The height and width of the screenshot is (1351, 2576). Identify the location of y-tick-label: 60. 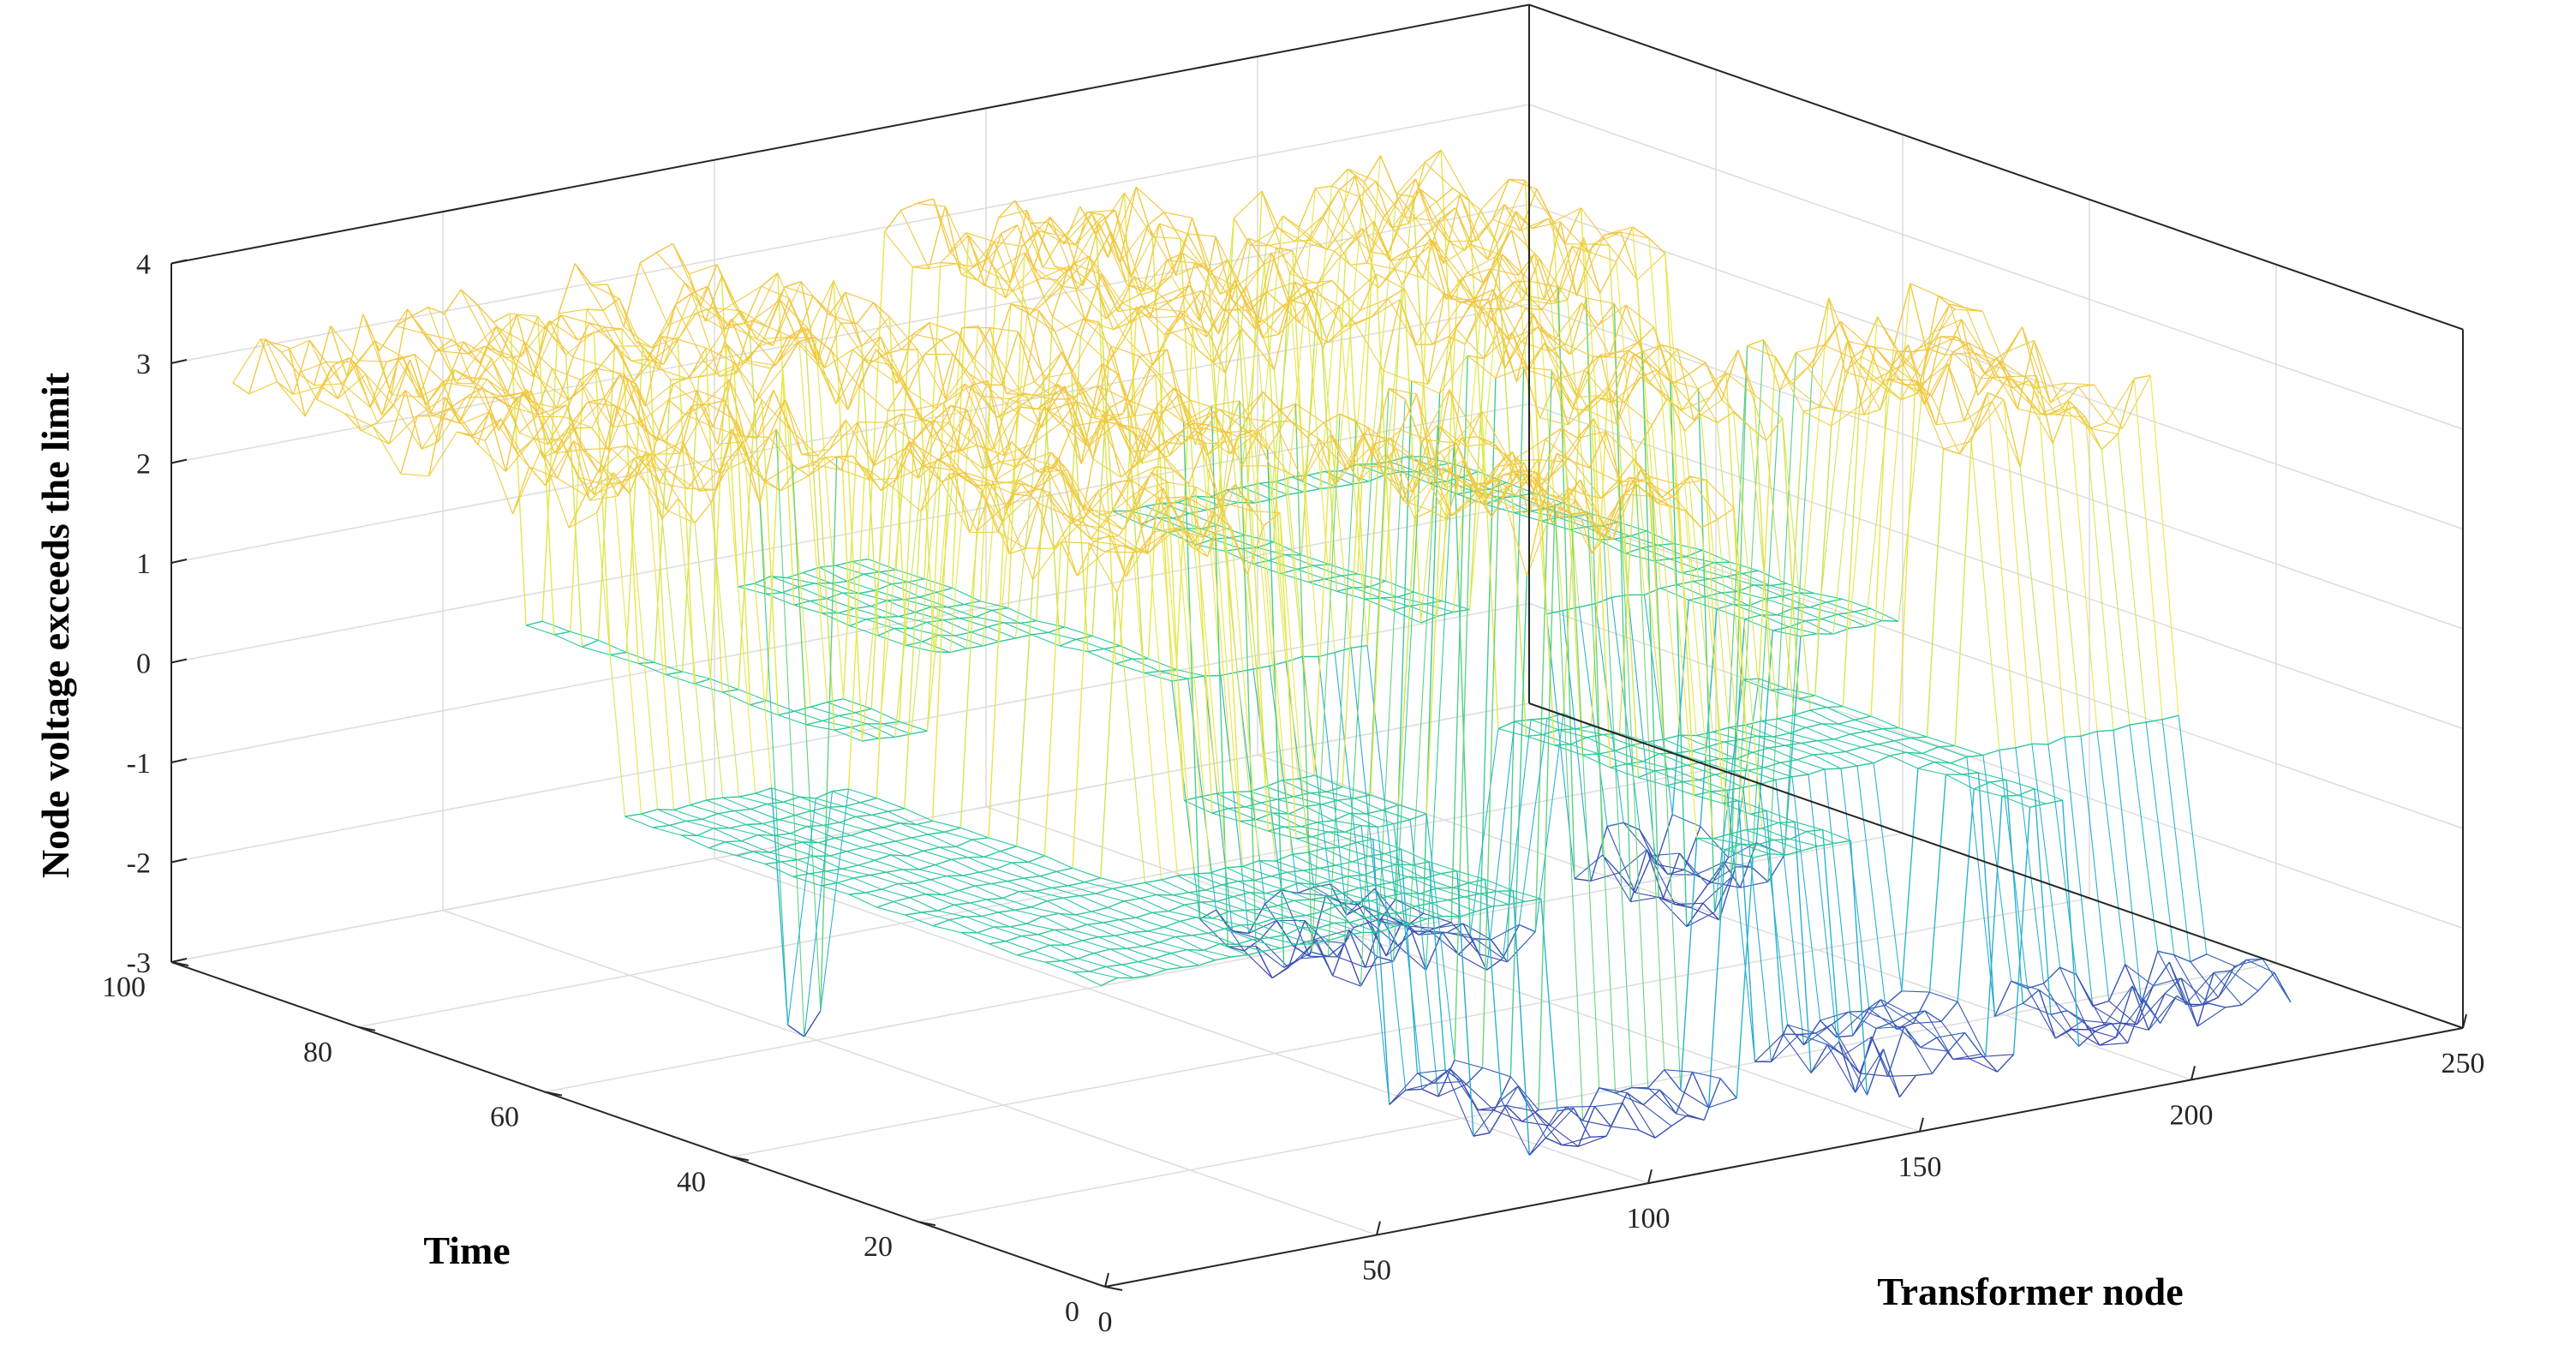
(505, 1117).